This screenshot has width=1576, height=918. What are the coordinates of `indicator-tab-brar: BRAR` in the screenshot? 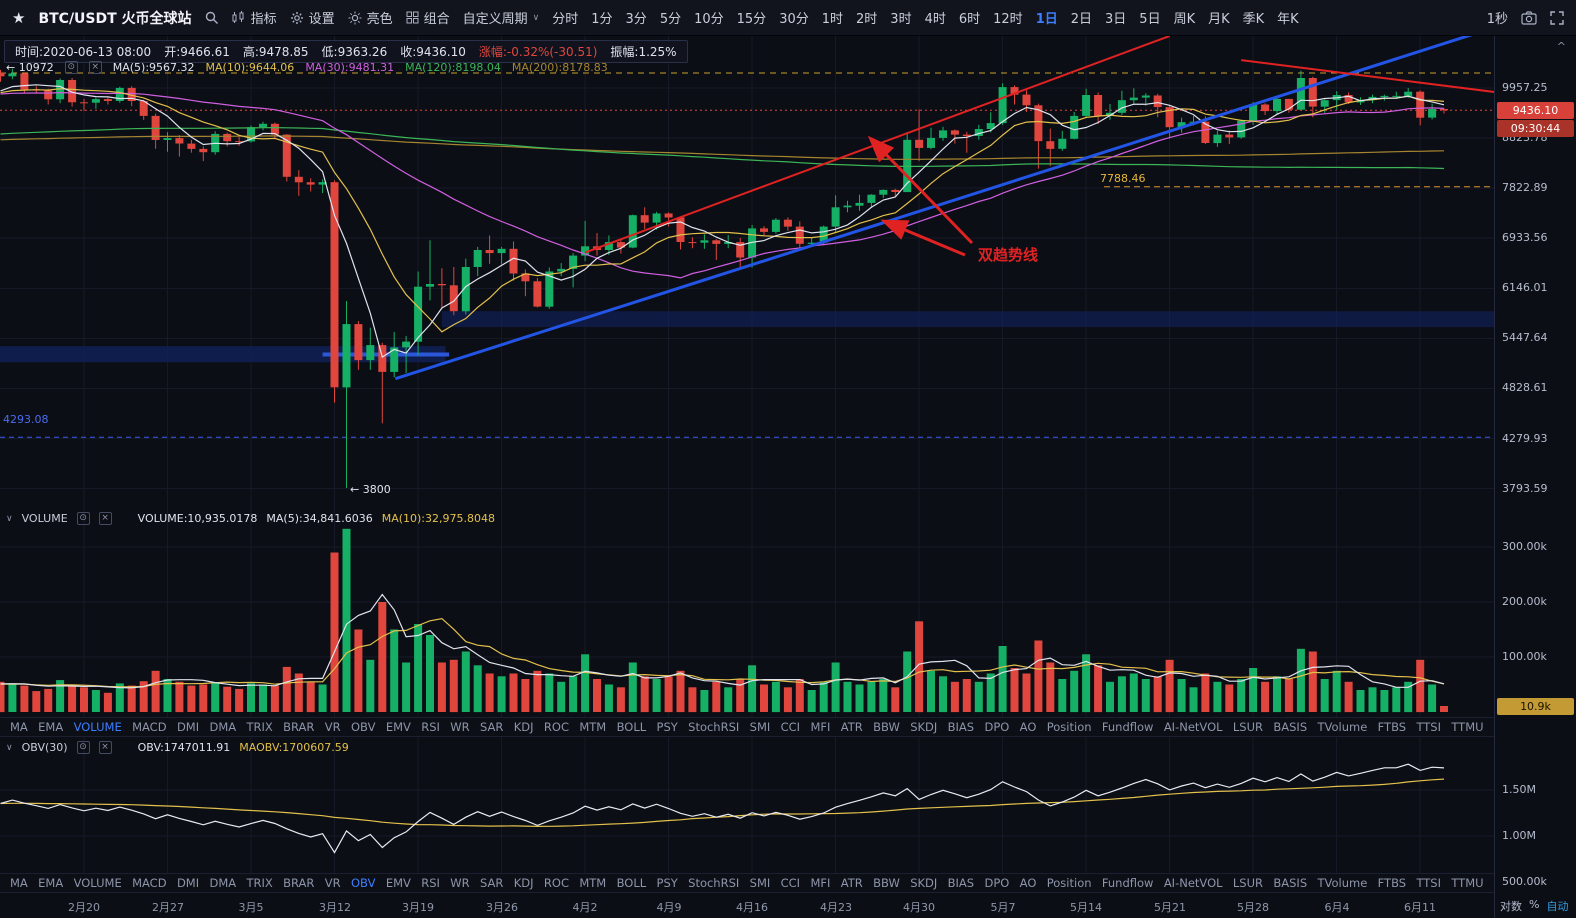 It's located at (299, 727).